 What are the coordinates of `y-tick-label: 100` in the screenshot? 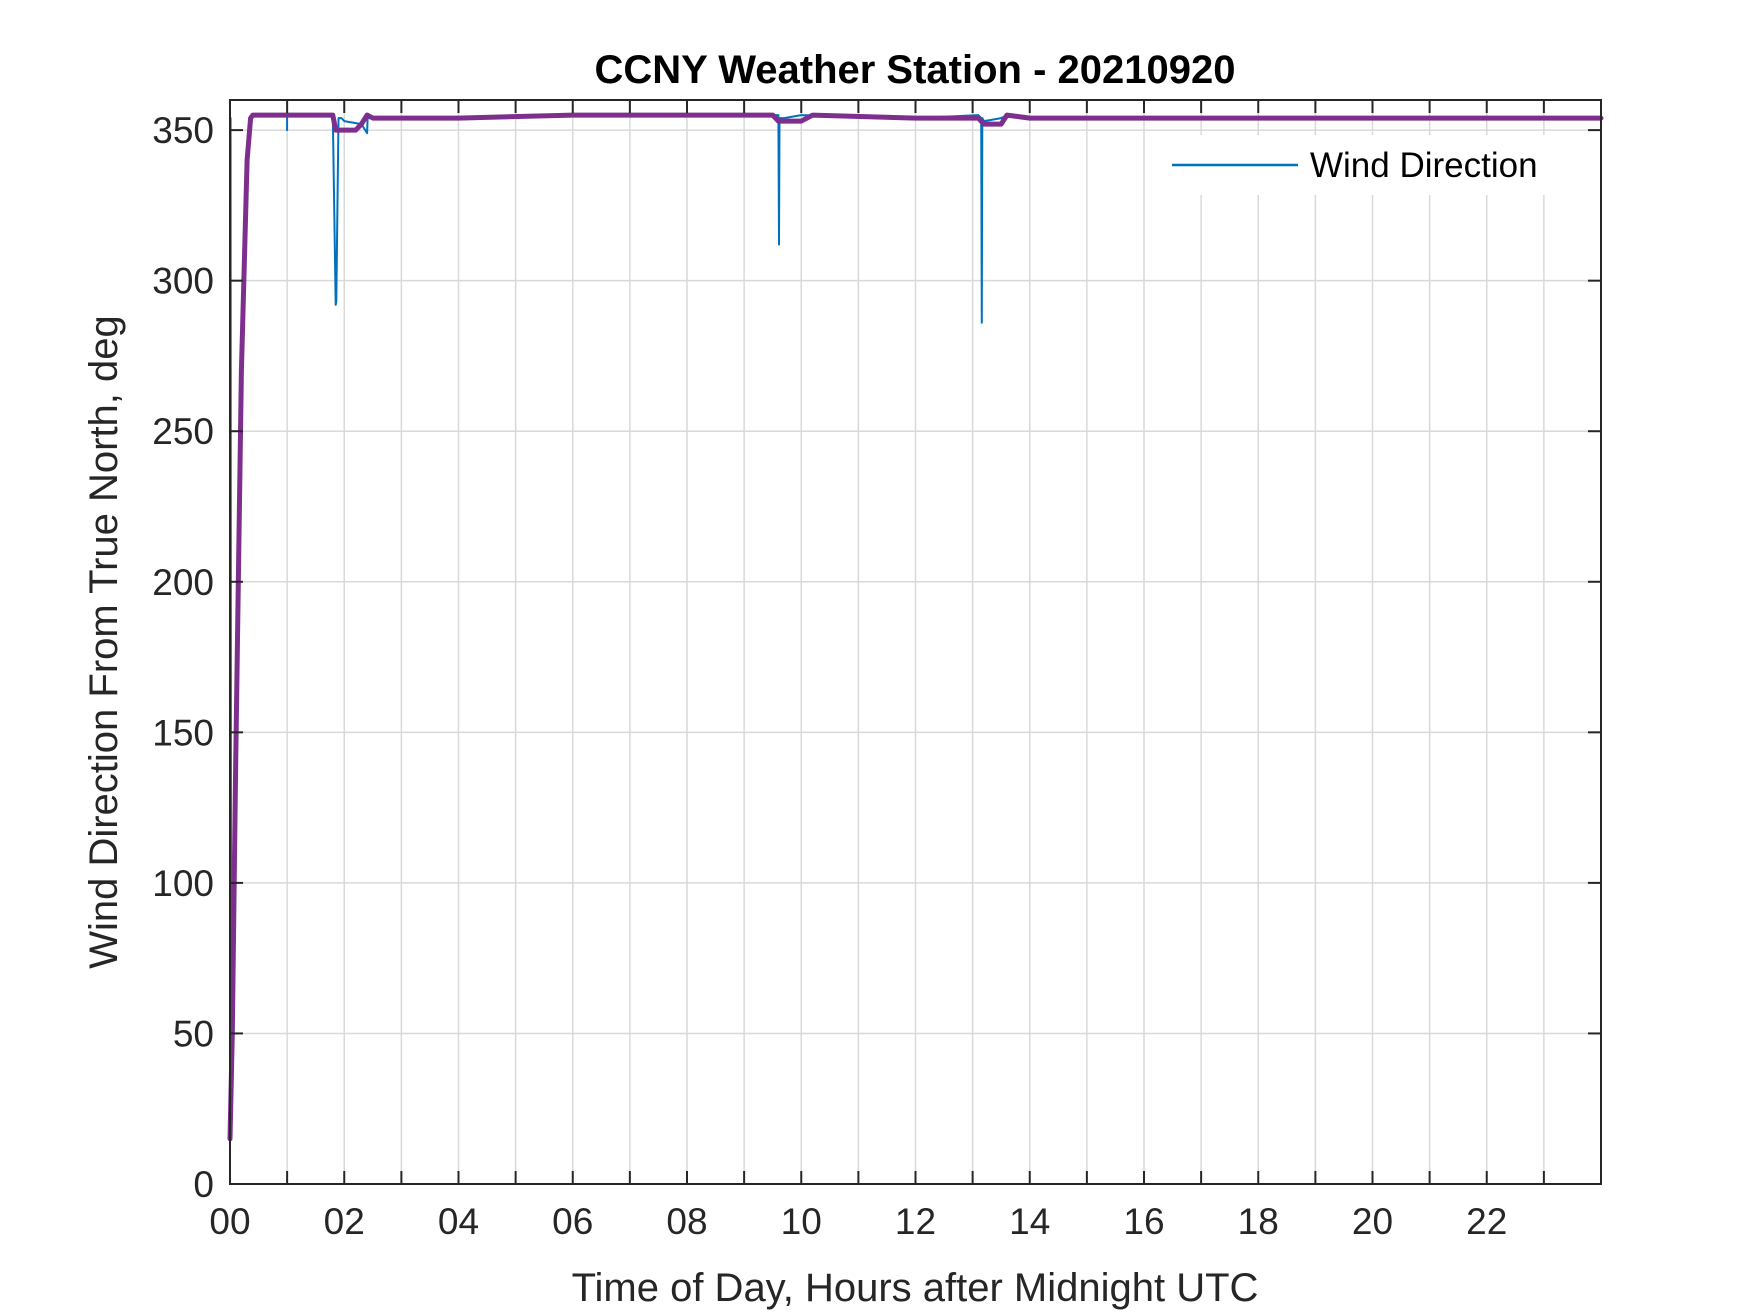 It's located at (183, 883).